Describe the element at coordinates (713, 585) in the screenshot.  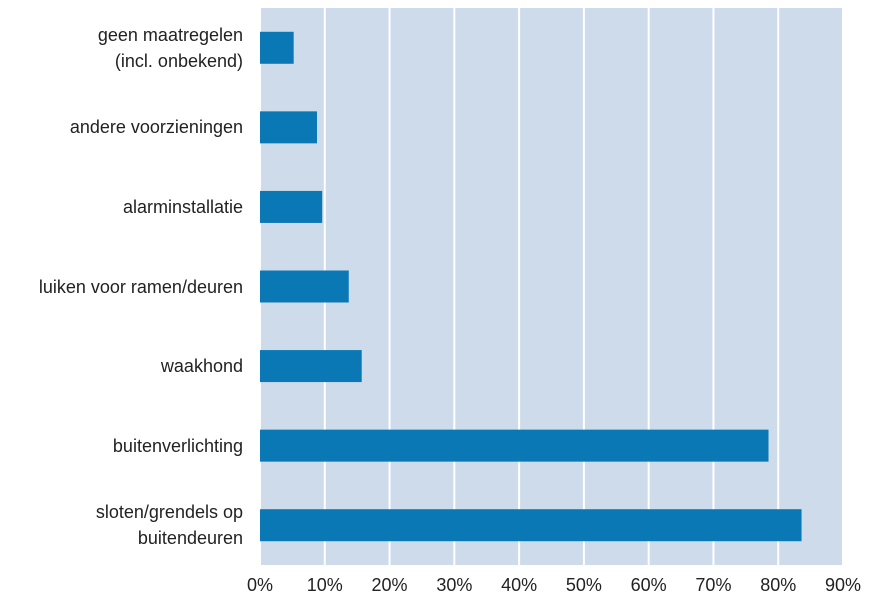
I see `x-tick-label: 70%` at that location.